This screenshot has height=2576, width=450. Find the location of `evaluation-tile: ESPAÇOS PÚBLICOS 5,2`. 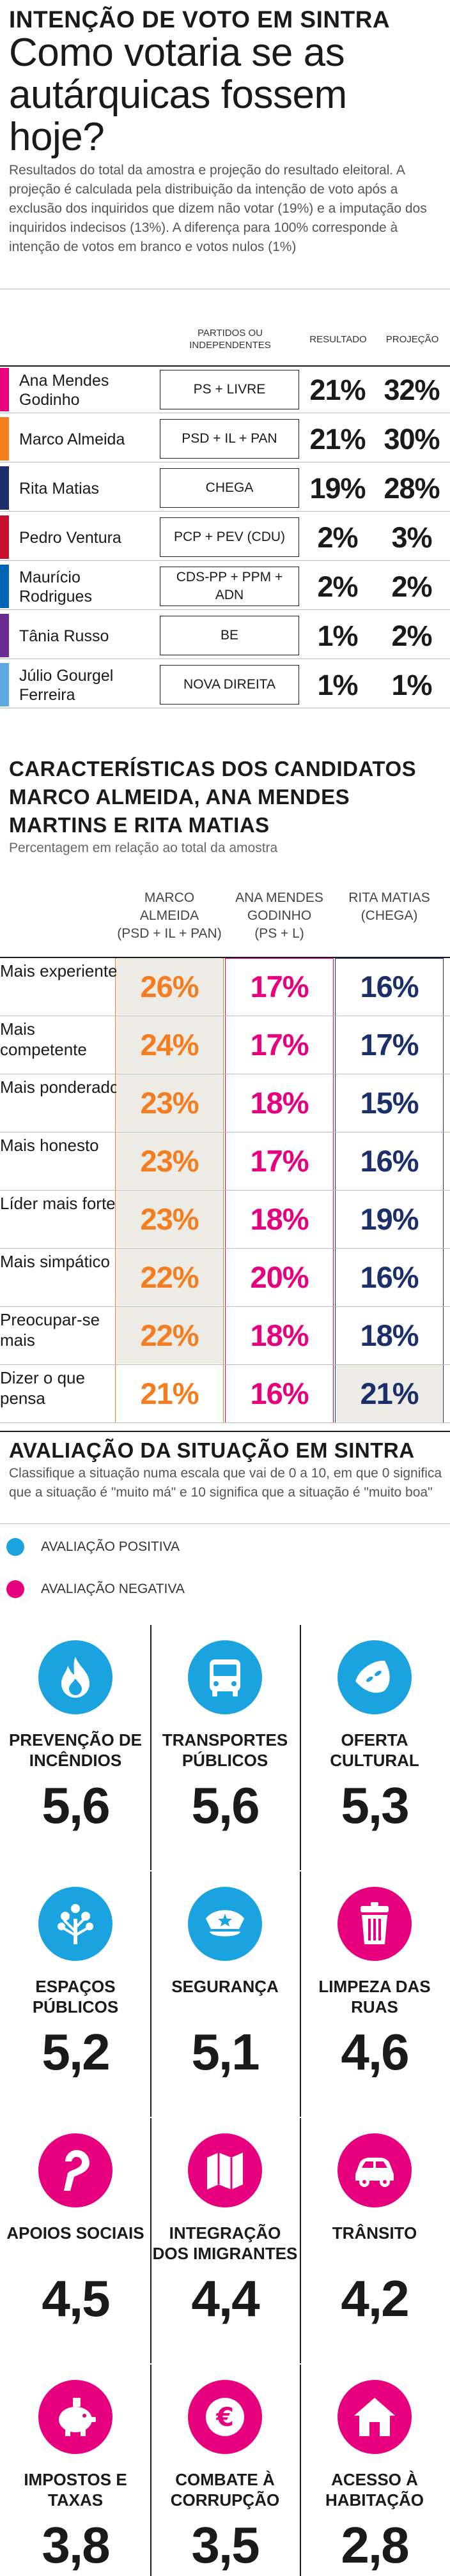

evaluation-tile: ESPAÇOS PÚBLICOS 5,2 is located at coordinates (75, 1994).